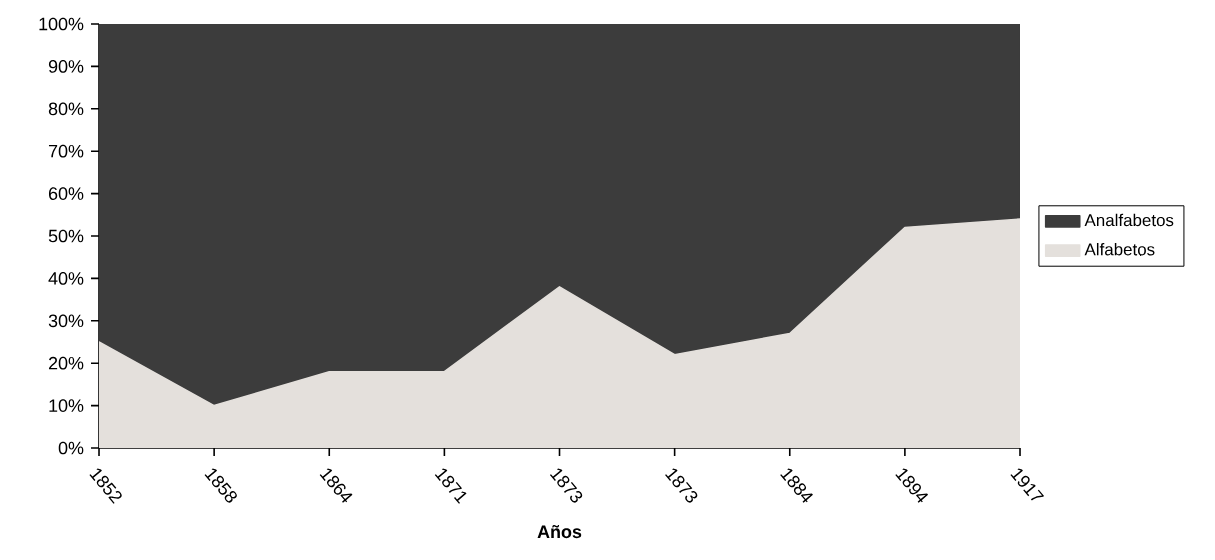  What do you see at coordinates (71, 448) in the screenshot?
I see `y-tick-label: 0%` at bounding box center [71, 448].